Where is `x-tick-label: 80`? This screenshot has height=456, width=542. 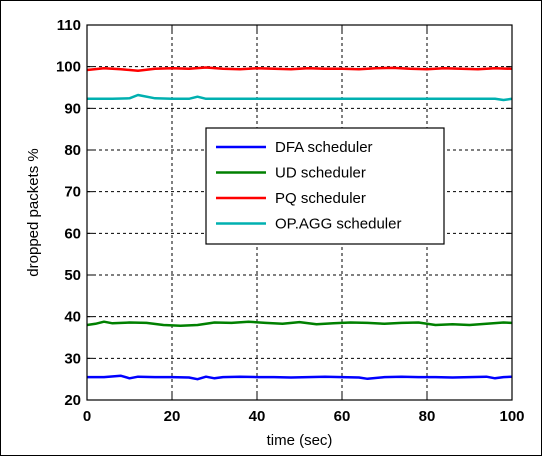 x-tick-label: 80 is located at coordinates (427, 416).